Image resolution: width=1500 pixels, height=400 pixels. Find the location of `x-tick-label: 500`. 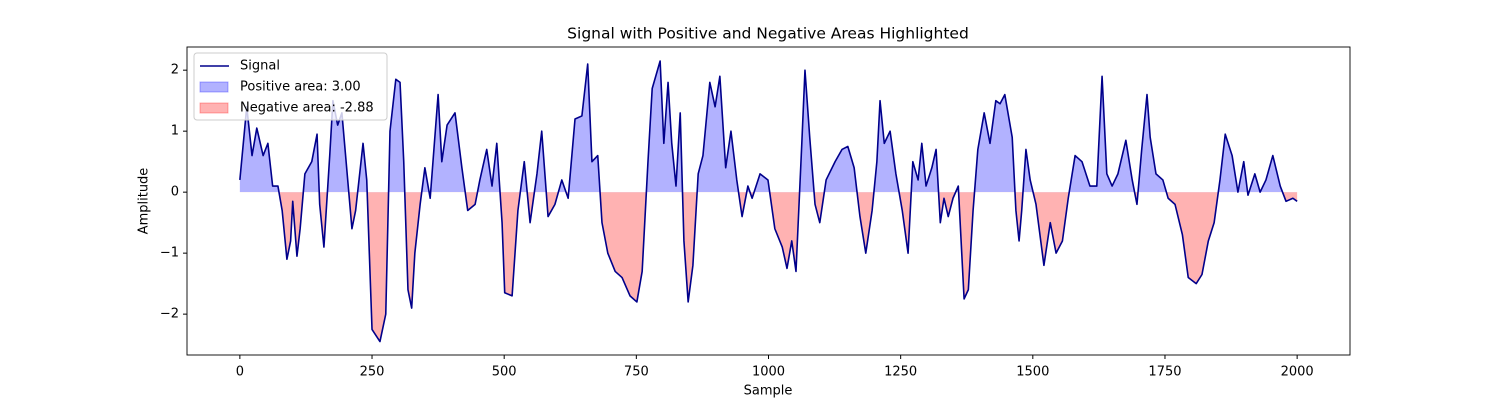

x-tick-label: 500 is located at coordinates (504, 372).